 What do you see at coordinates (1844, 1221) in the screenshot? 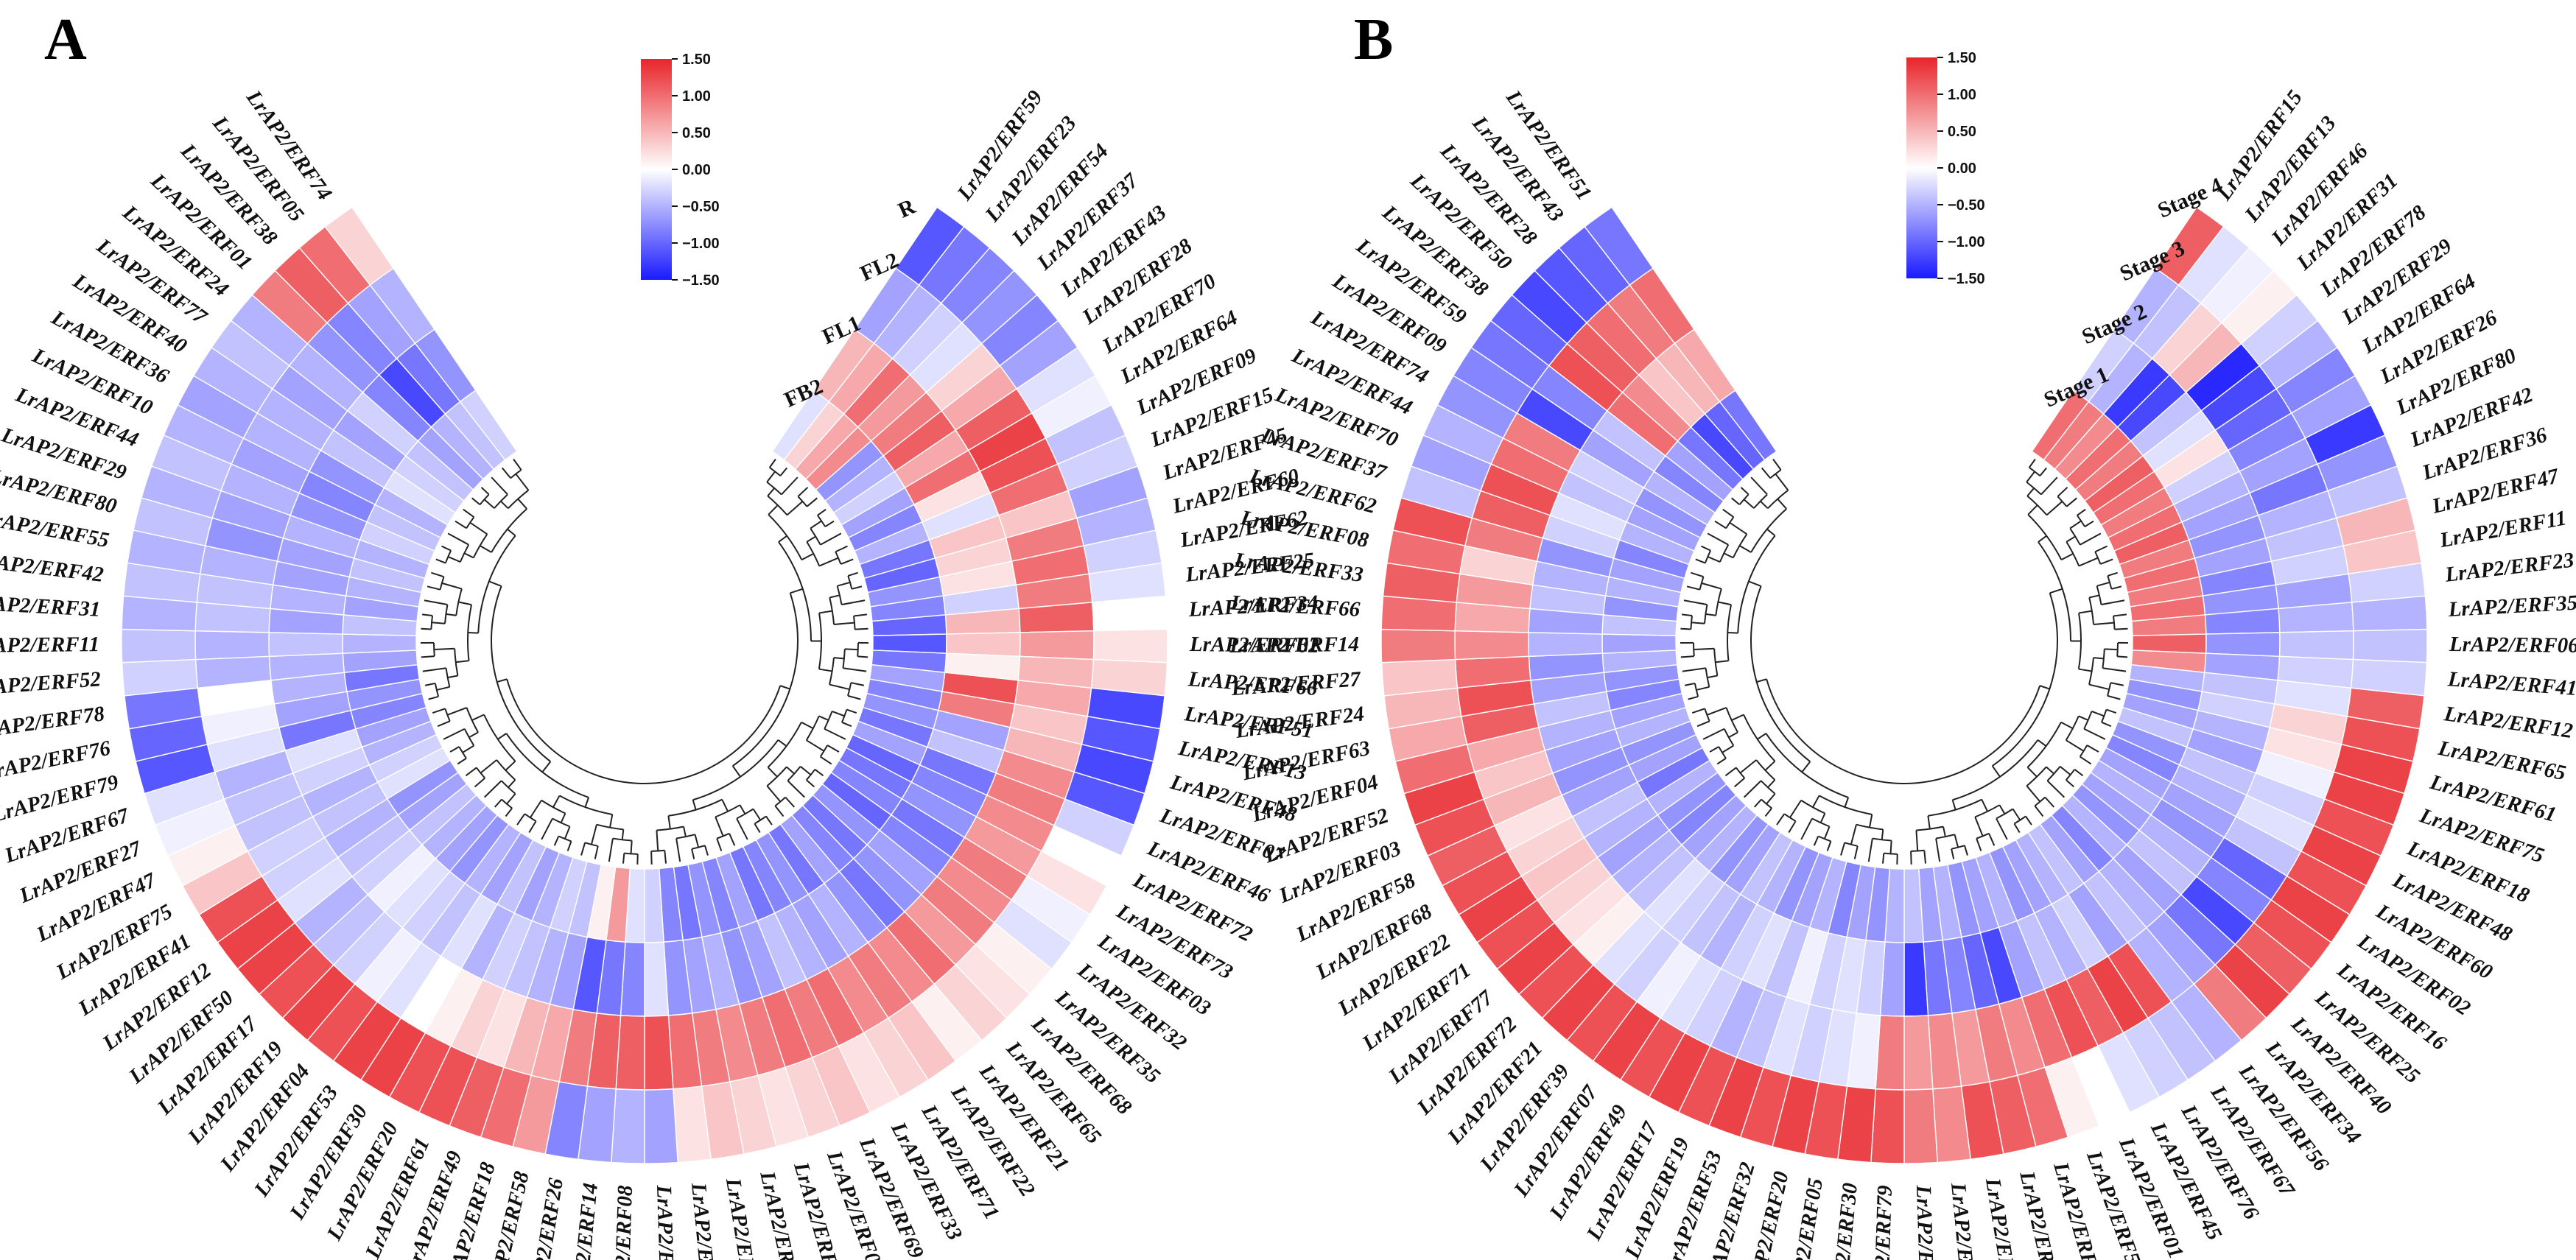
I see `gene-label: LrAP2/ERF30` at bounding box center [1844, 1221].